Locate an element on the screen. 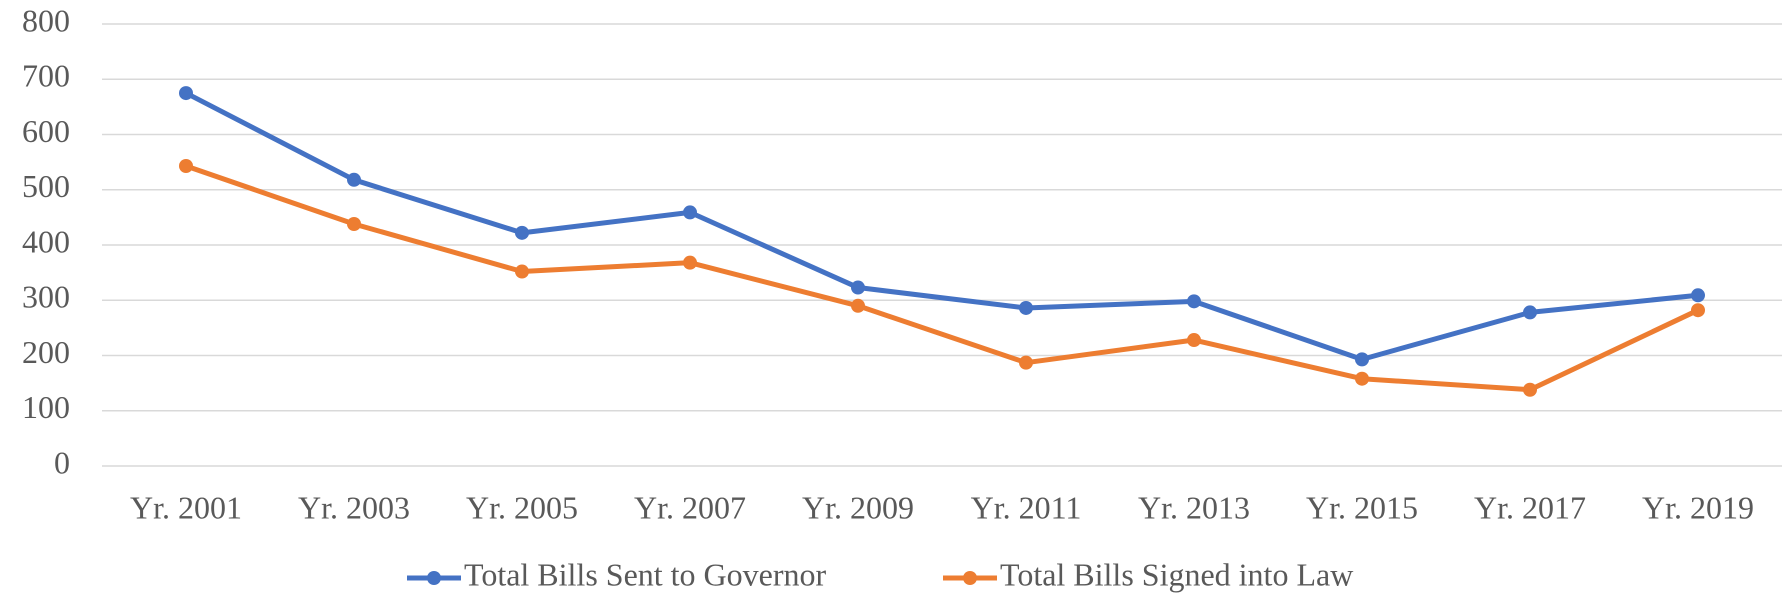 The height and width of the screenshot is (597, 1782). y-tick-label: 400 is located at coordinates (46, 241).